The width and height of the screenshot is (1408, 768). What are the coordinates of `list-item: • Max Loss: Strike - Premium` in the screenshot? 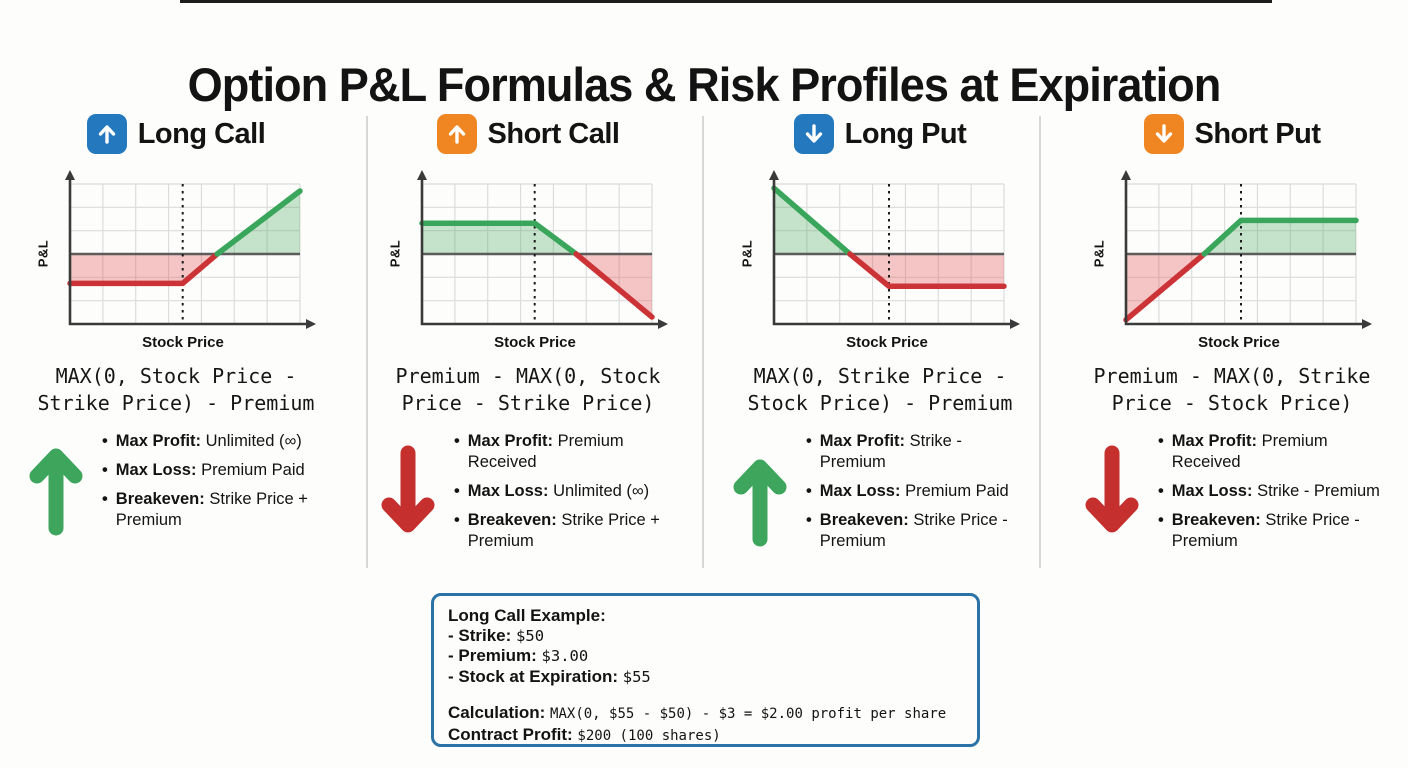 It's located at (1269, 491).